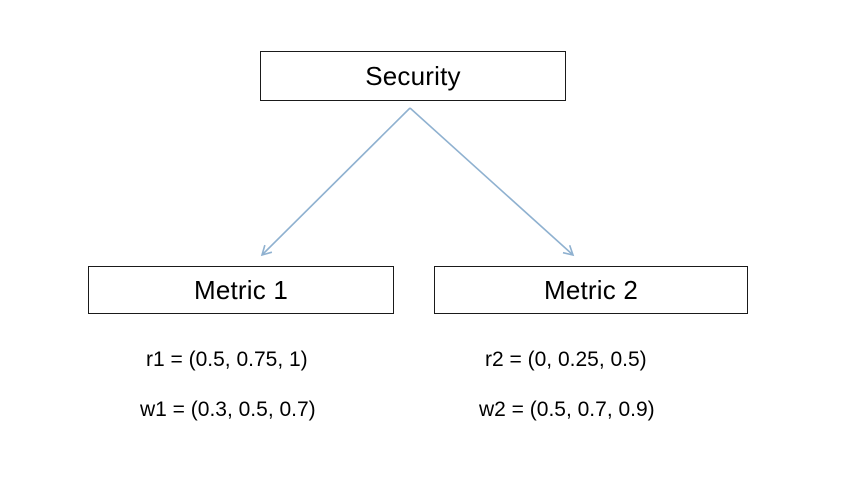 The image size is (848, 496). I want to click on node-metric-2: Metric 2, so click(591, 290).